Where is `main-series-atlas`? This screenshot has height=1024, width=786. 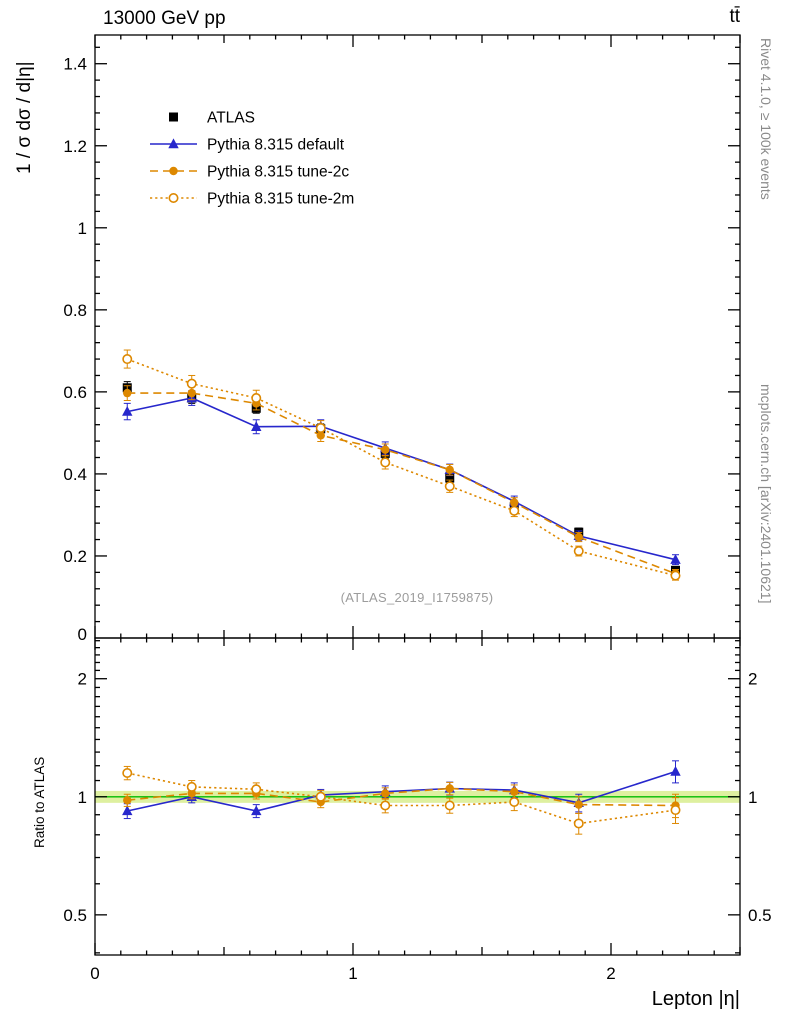 main-series-atlas is located at coordinates (401, 478).